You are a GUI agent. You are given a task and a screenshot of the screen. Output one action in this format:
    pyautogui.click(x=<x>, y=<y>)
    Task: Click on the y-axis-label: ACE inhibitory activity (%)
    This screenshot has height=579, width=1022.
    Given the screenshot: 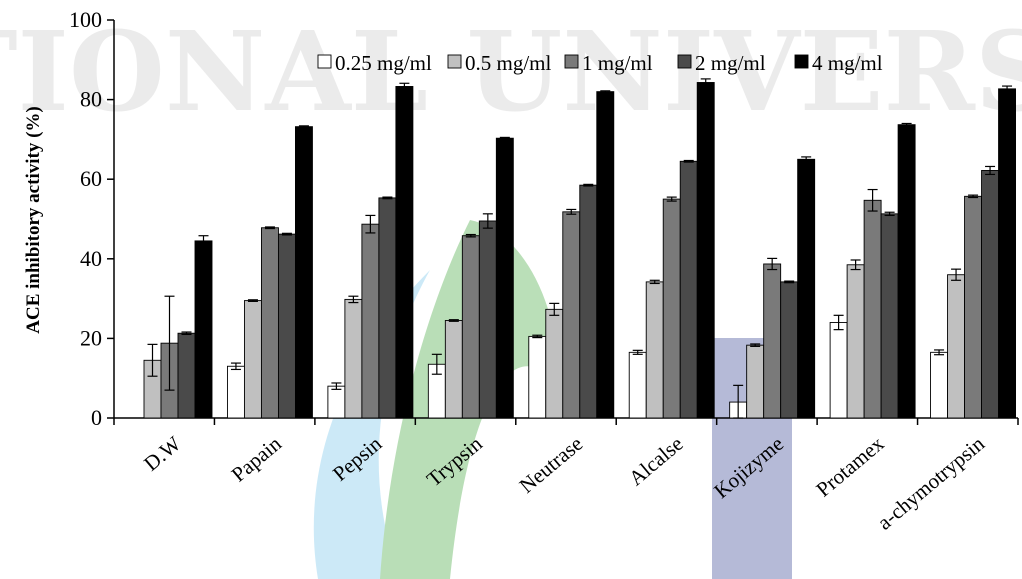 What is the action you would take?
    pyautogui.click(x=33, y=219)
    